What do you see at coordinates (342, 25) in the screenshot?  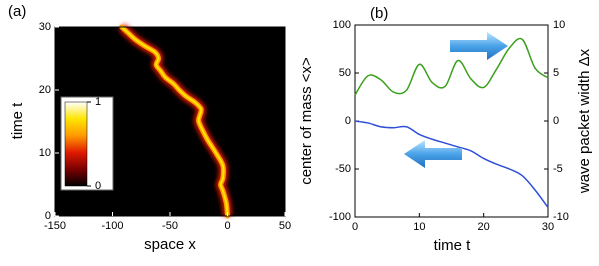 I see `y-tick-label: 100` at bounding box center [342, 25].